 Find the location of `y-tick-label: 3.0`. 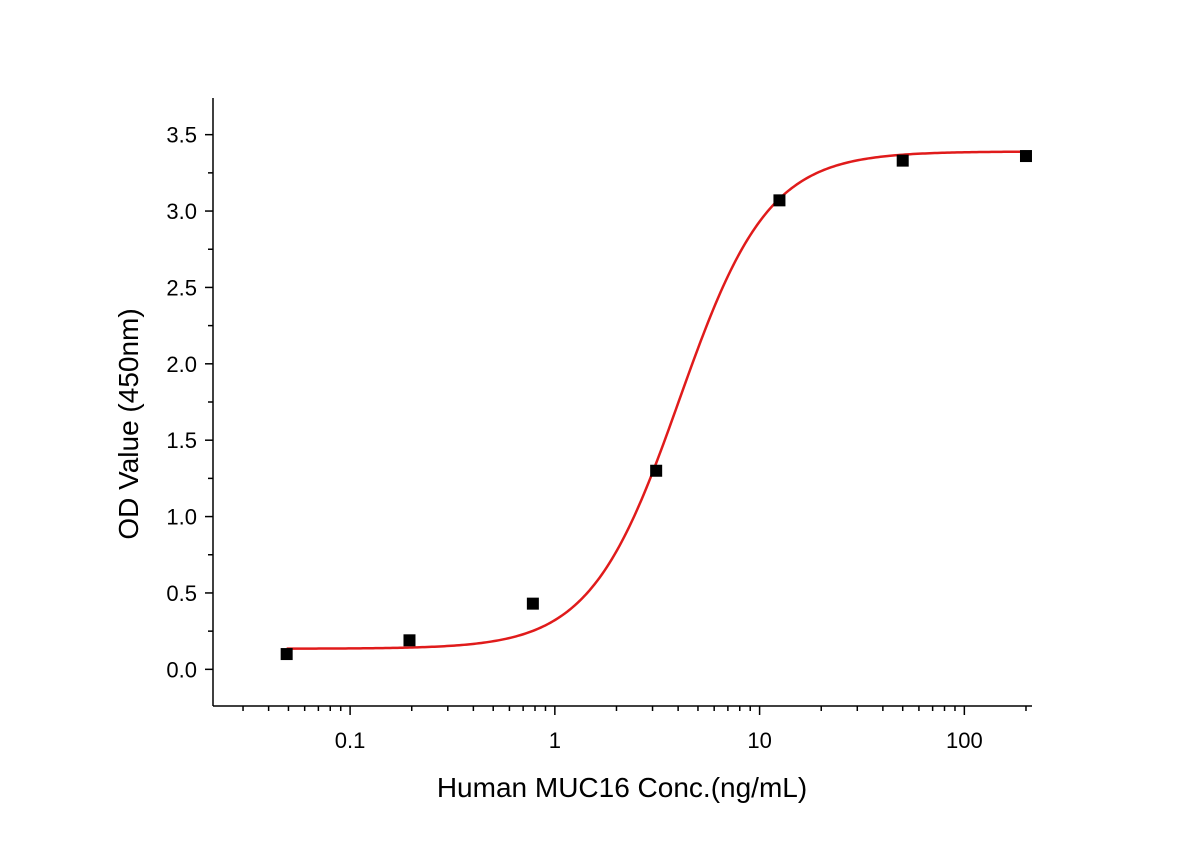

y-tick-label: 3.0 is located at coordinates (181, 211).